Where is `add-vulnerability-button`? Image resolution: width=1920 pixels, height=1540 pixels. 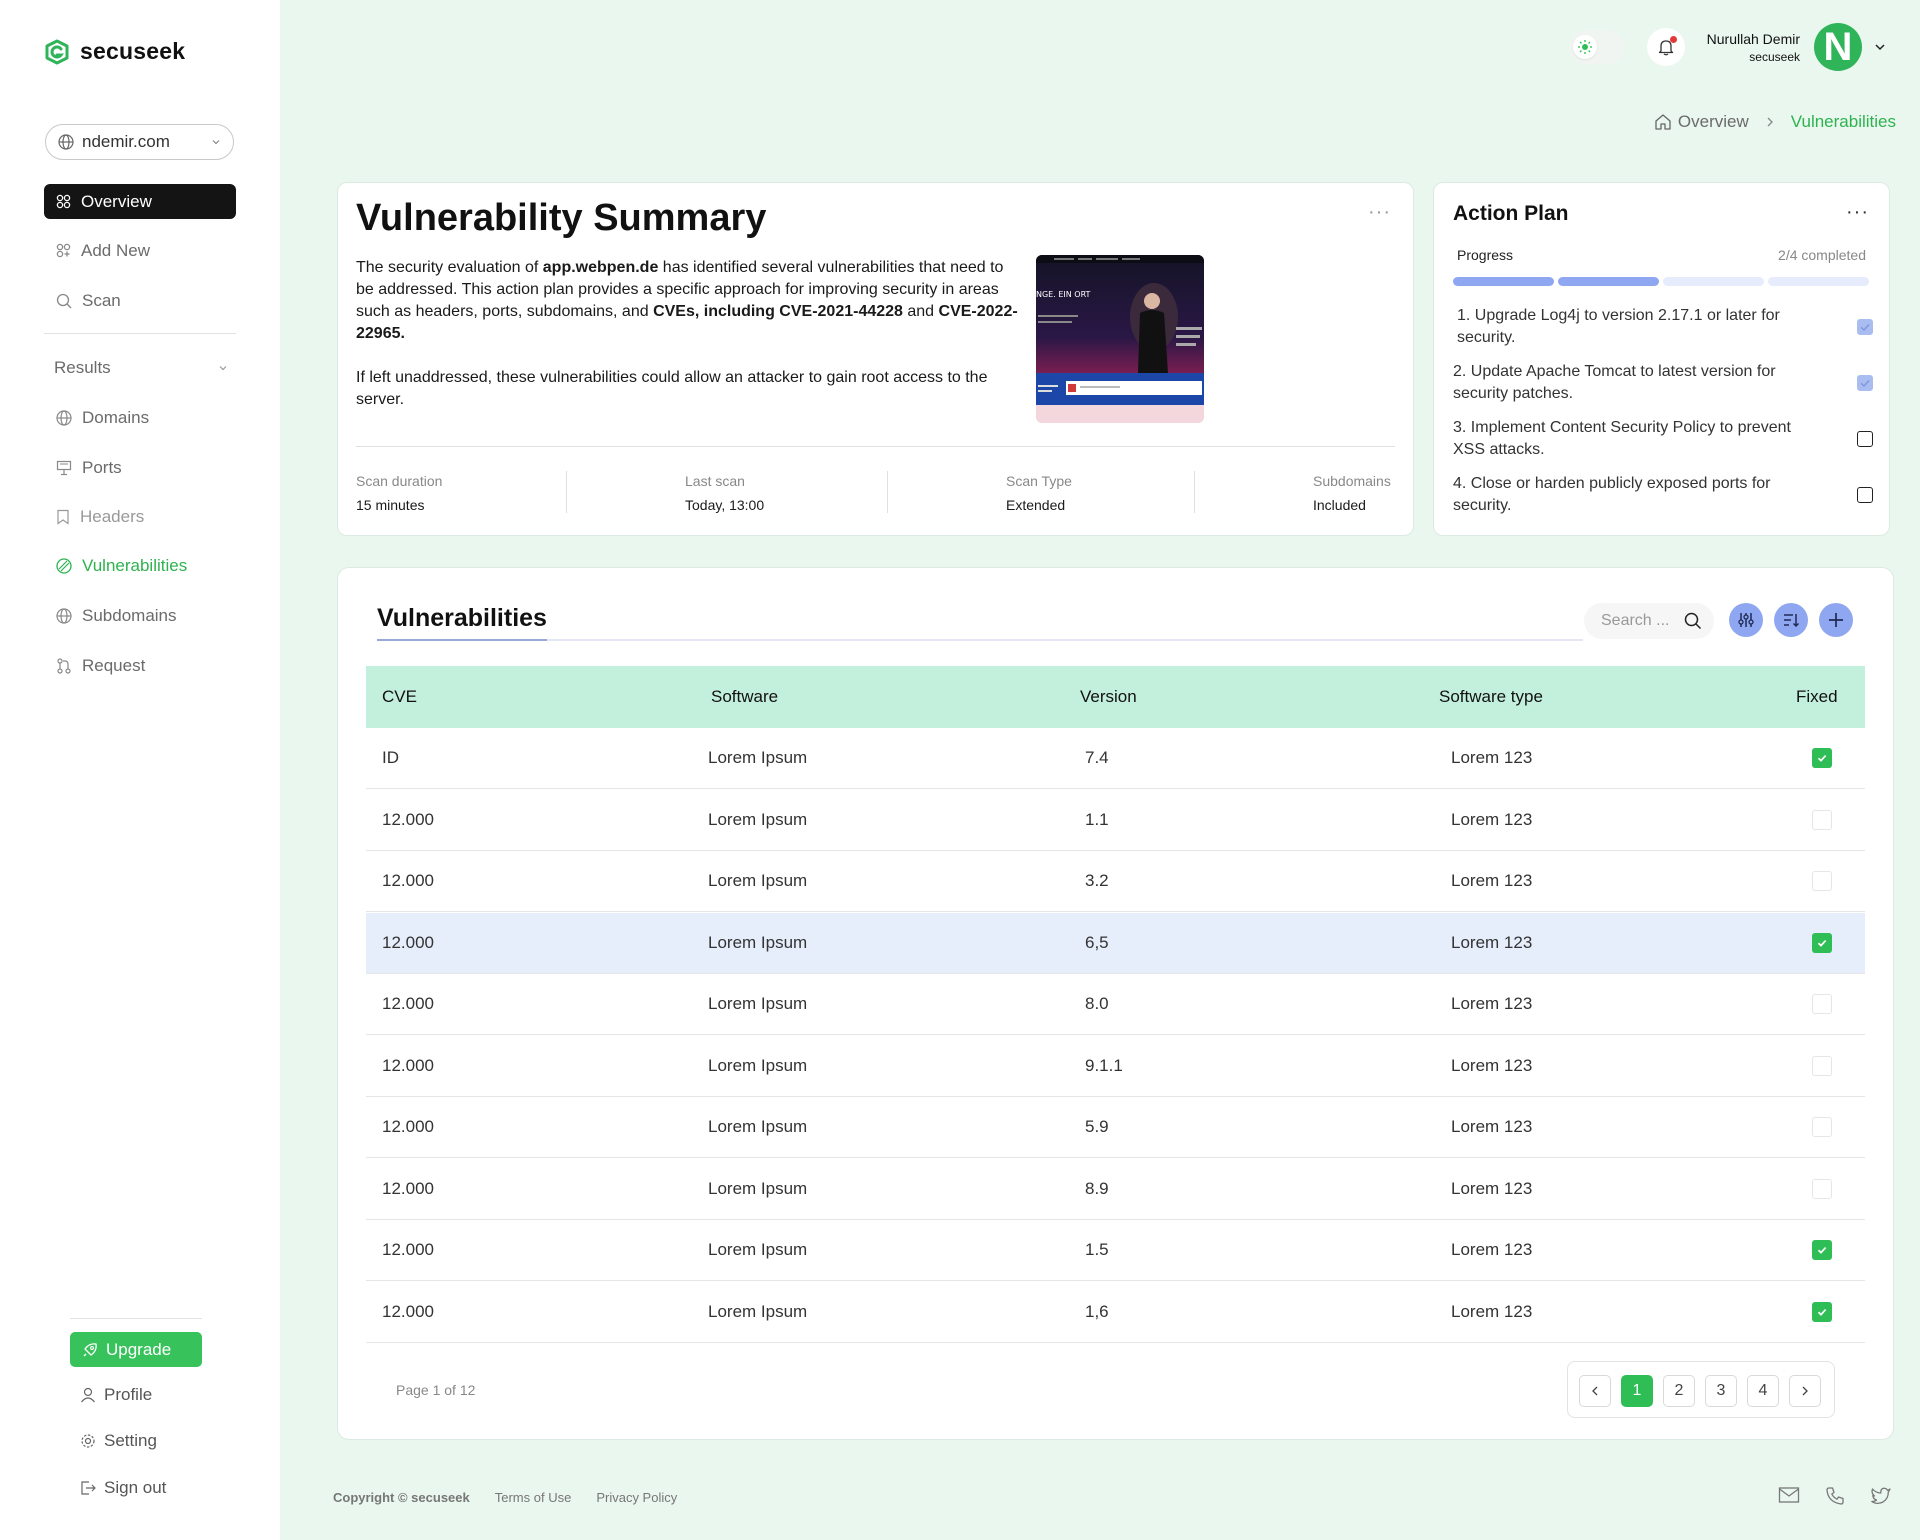
add-vulnerability-button is located at coordinates (1836, 620).